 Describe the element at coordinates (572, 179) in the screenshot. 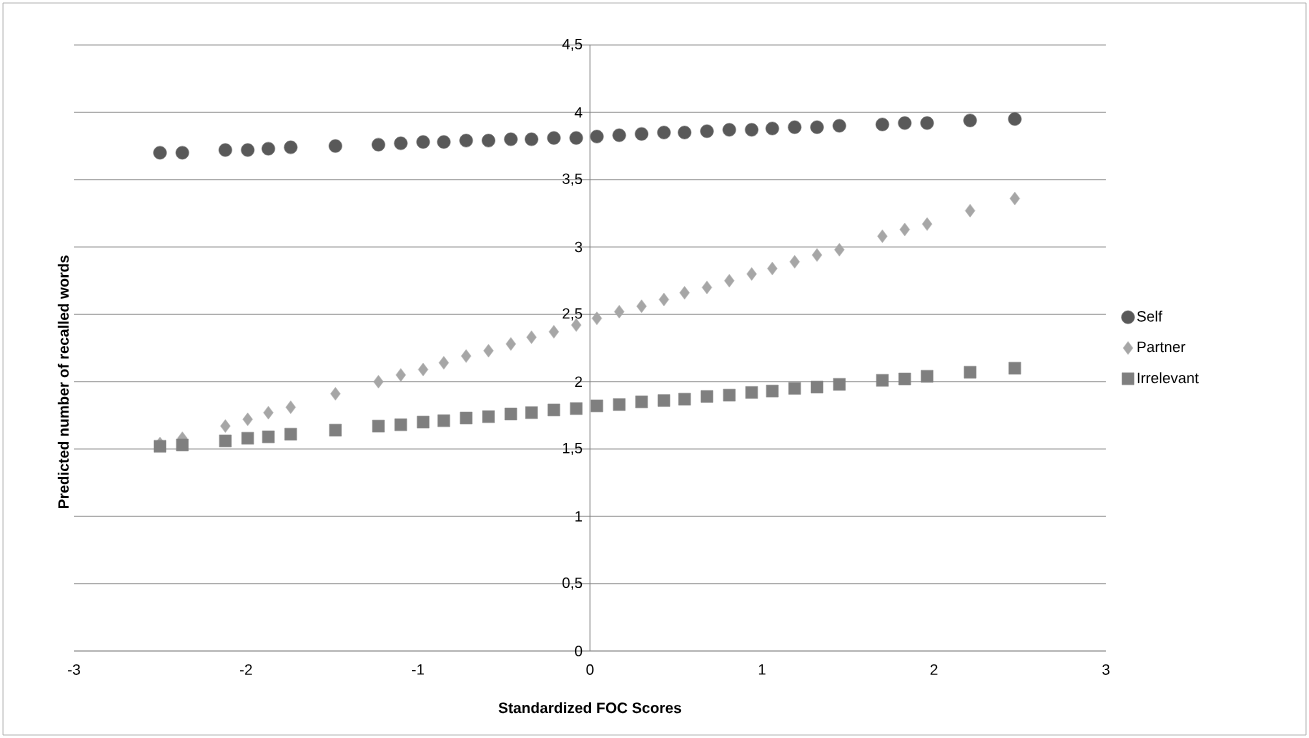

I see `y-tick-label: 3,5` at that location.